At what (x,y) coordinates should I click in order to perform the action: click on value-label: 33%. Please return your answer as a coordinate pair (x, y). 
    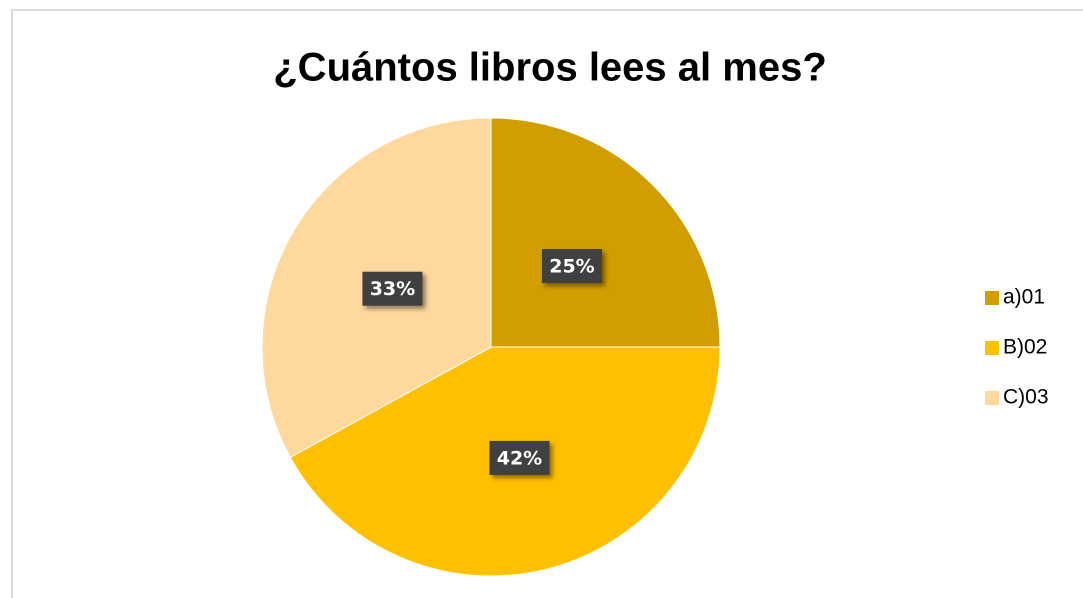
    Looking at the image, I should click on (392, 289).